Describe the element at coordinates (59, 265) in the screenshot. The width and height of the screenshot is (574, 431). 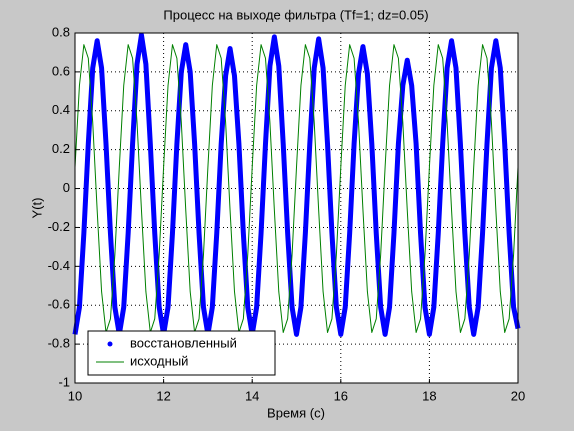
I see `y-tick-label: -0.4` at that location.